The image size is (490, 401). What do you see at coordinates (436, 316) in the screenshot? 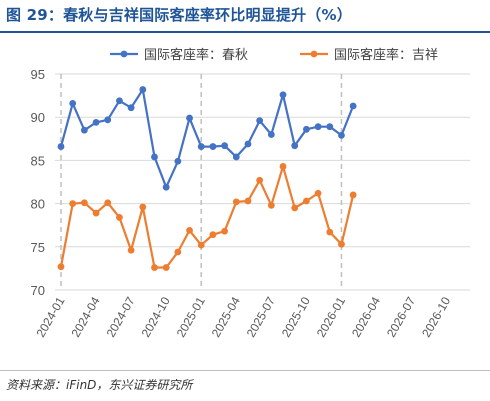
I see `x-tick-label: 2026-10` at bounding box center [436, 316].